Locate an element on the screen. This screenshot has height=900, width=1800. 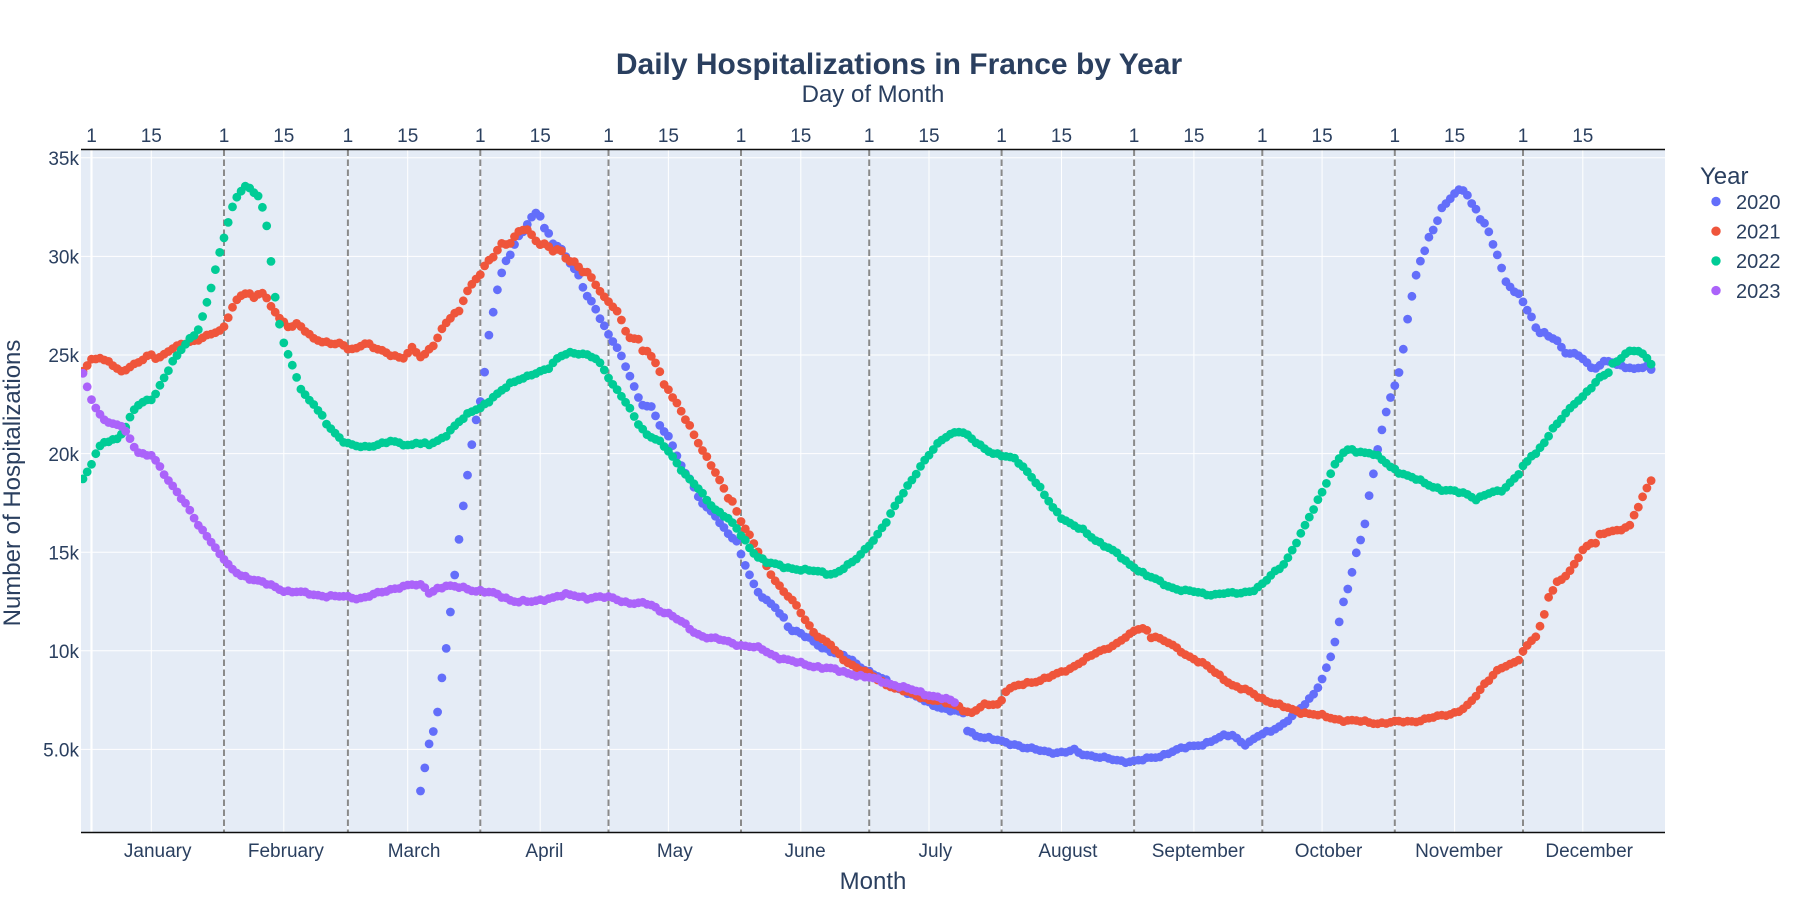
svg-text: August is located at coordinates (1068, 851).